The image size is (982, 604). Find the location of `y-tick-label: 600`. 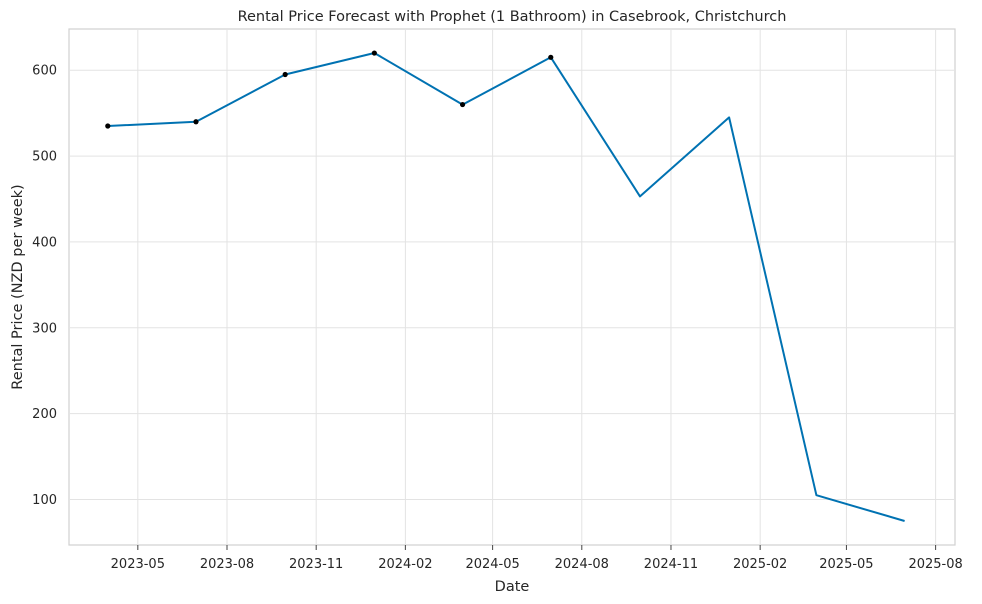

y-tick-label: 600 is located at coordinates (44, 71).